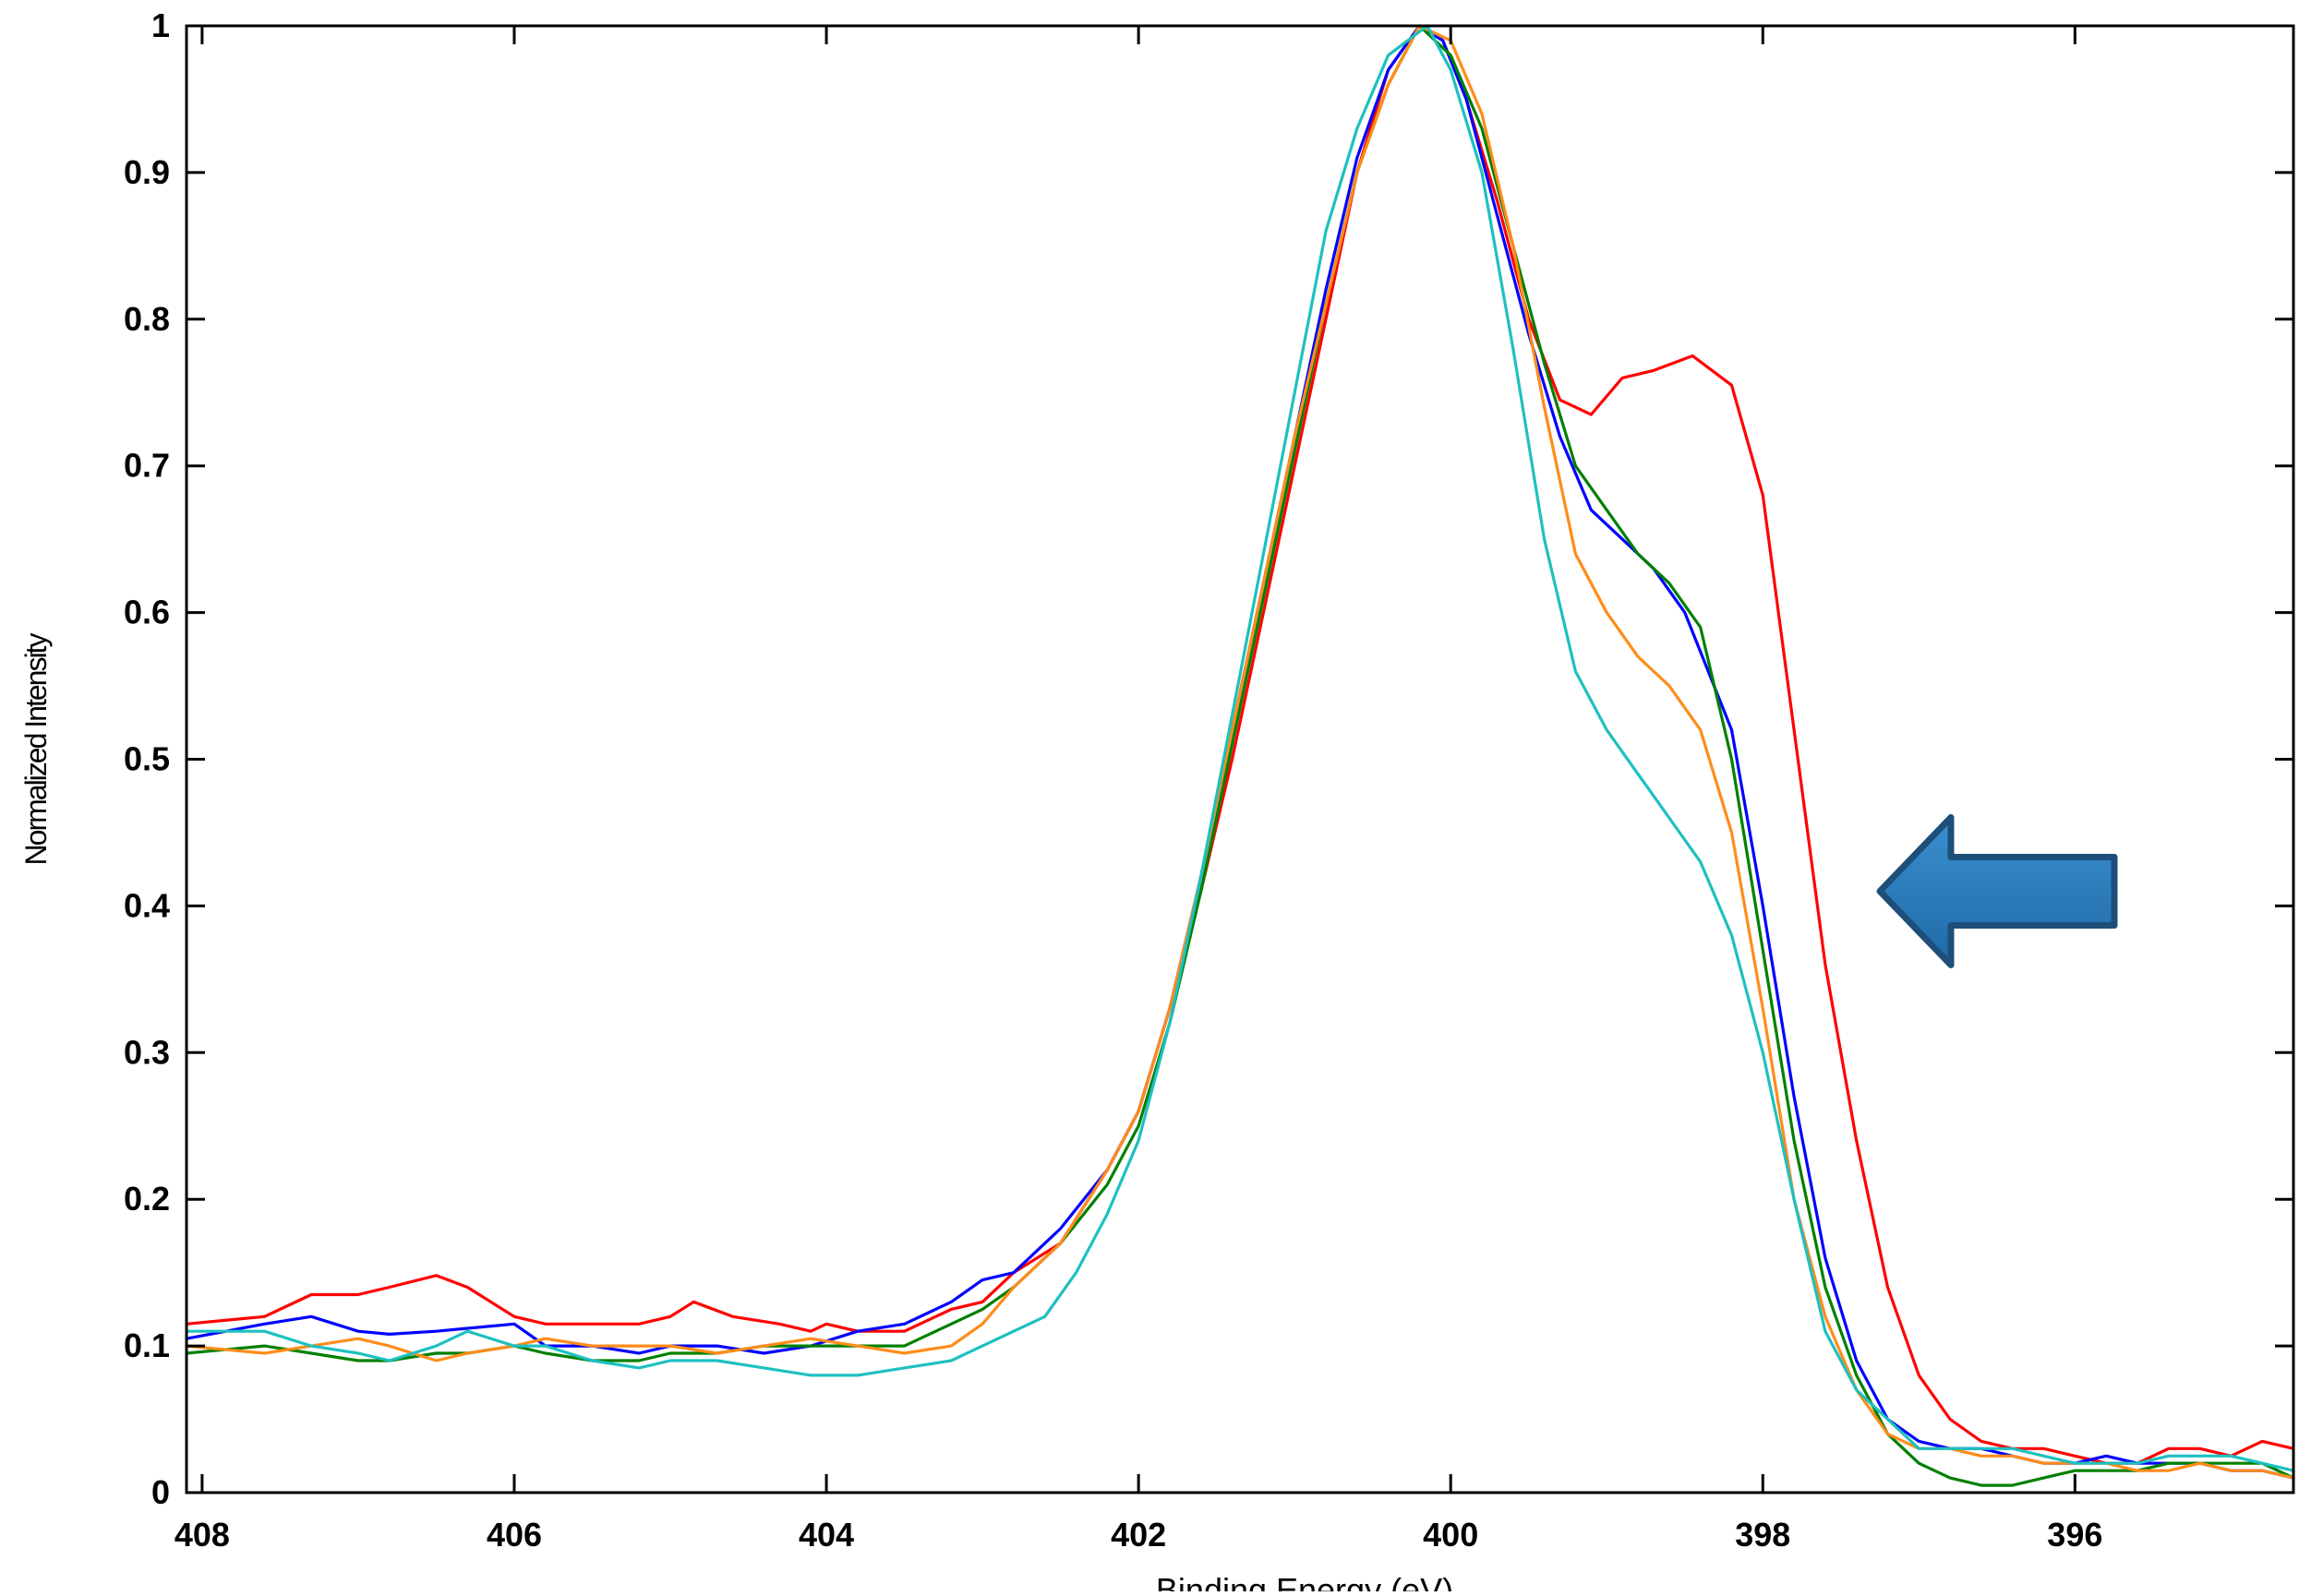 The width and height of the screenshot is (2323, 1596). Describe the element at coordinates (147, 612) in the screenshot. I see `y-tick-label: 0.6` at that location.